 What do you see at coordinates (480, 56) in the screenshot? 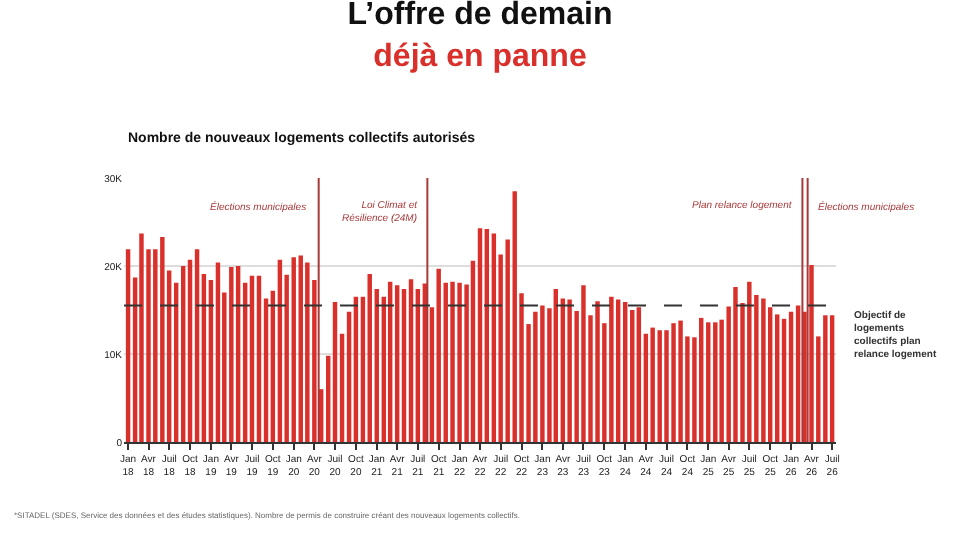
I see `chart-subtitle: déjà en panne` at bounding box center [480, 56].